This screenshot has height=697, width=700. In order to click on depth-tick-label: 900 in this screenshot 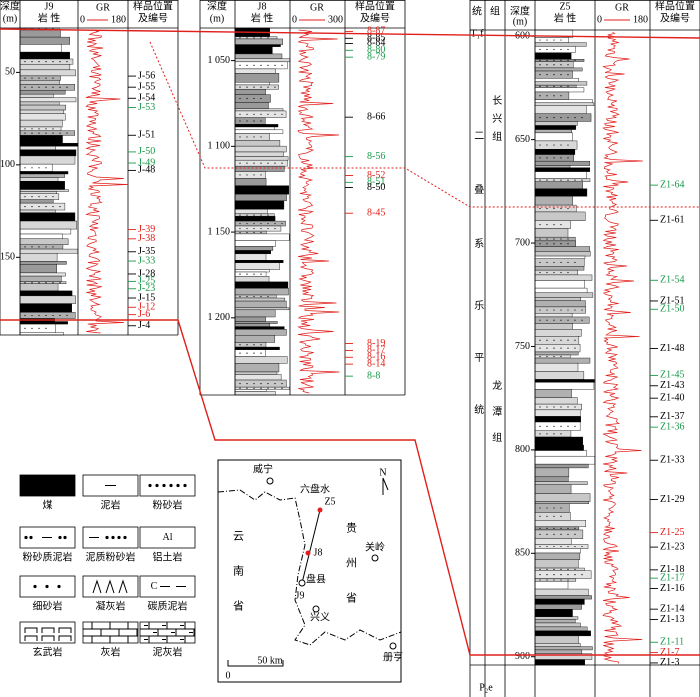, I will do `click(522, 656)`.